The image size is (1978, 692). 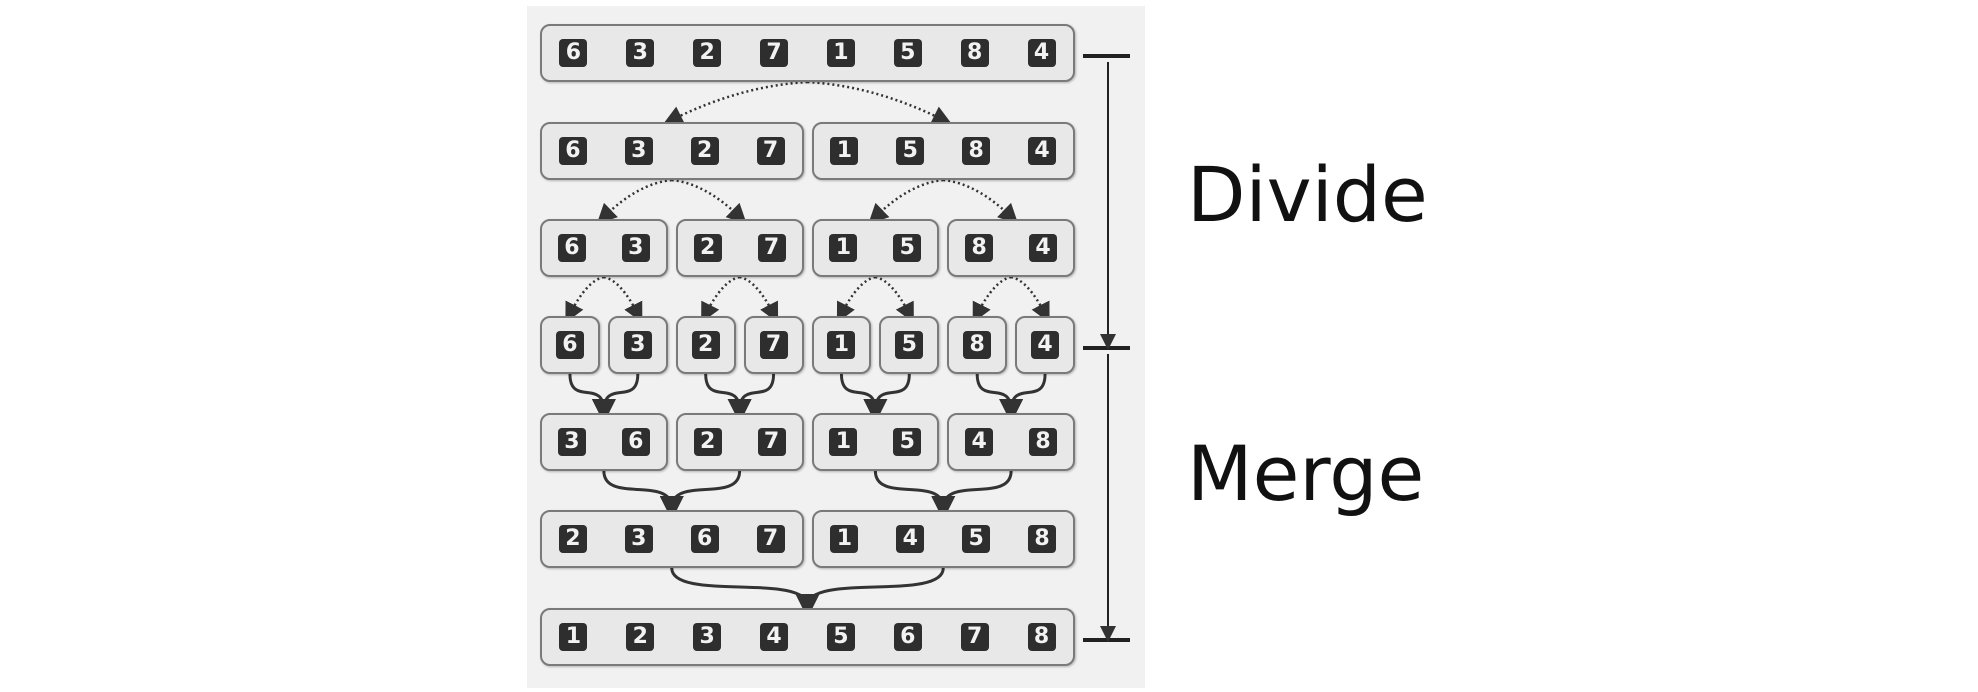 I want to click on array-group: 2, so click(x=705, y=345).